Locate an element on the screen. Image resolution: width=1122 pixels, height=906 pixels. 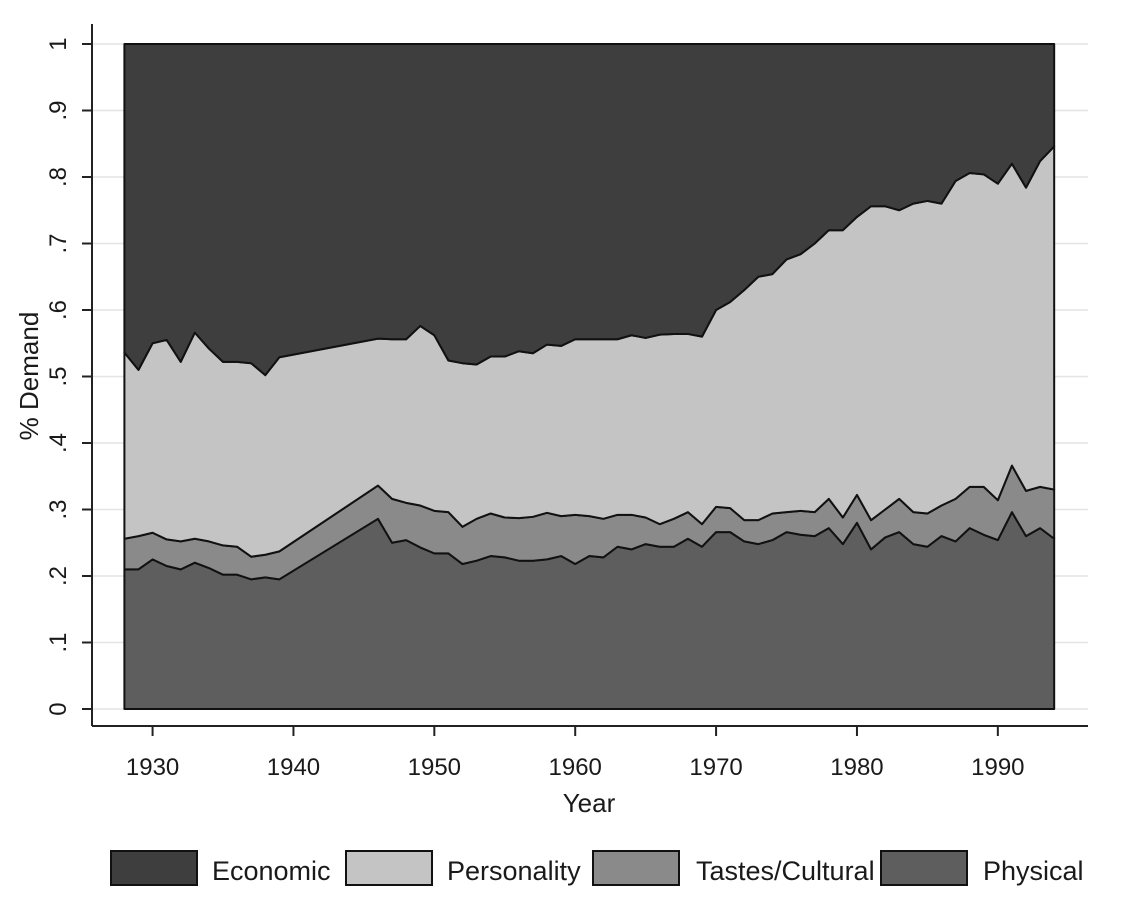
y-tick-label-3: .3 is located at coordinates (58, 509).